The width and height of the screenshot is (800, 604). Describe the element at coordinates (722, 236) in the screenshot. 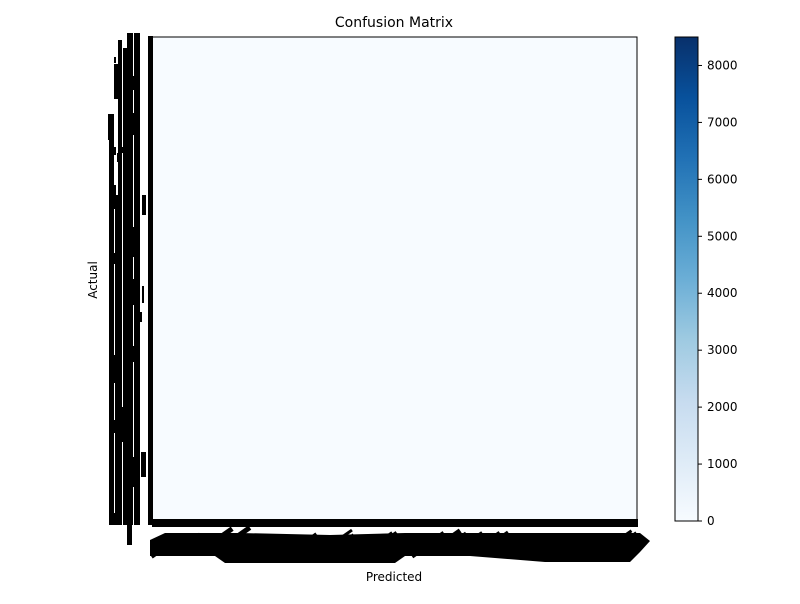

I see `colorbar-tick-label: 5000` at that location.